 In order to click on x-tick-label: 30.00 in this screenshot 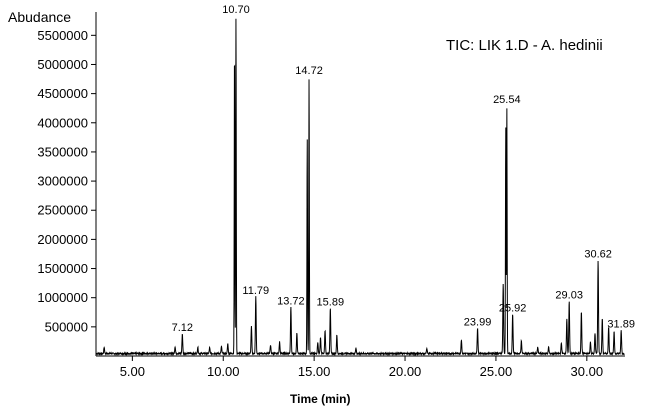, I will do `click(587, 371)`.